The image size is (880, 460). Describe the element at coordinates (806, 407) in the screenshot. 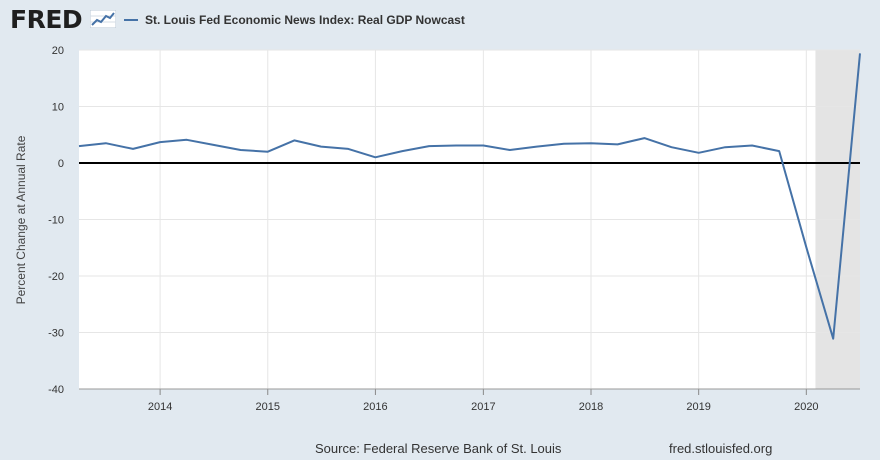

I see `x-tick-label: 2020` at that location.